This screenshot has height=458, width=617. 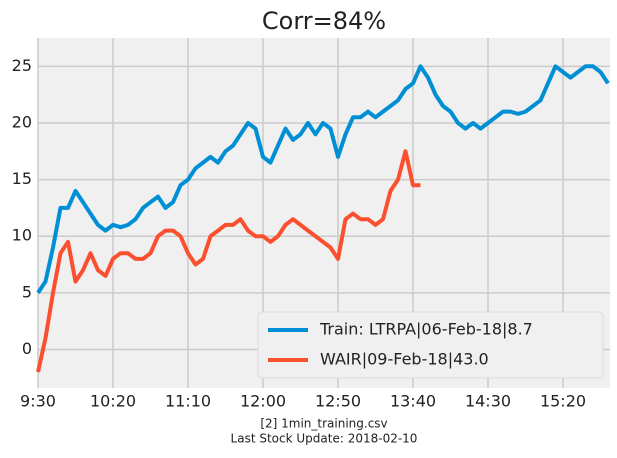 I want to click on legend-label: Train: LTRPA|06-Feb-18|8.7, so click(x=426, y=329).